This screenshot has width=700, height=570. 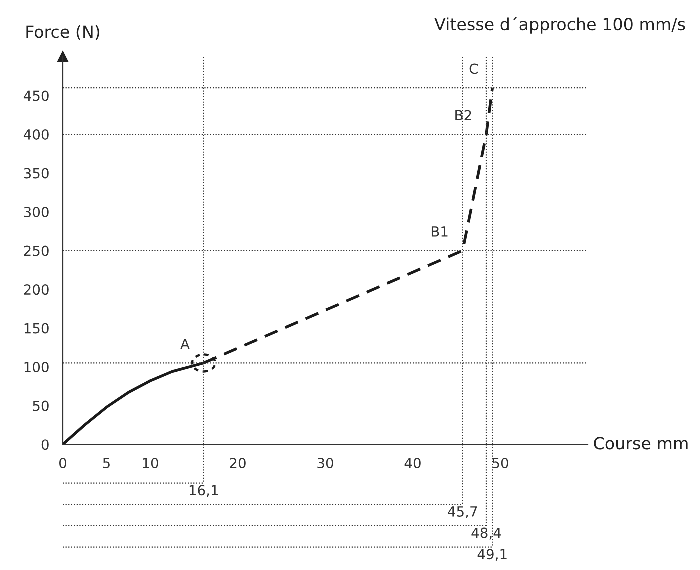 I want to click on ref-line-label: 48,4, so click(x=487, y=534).